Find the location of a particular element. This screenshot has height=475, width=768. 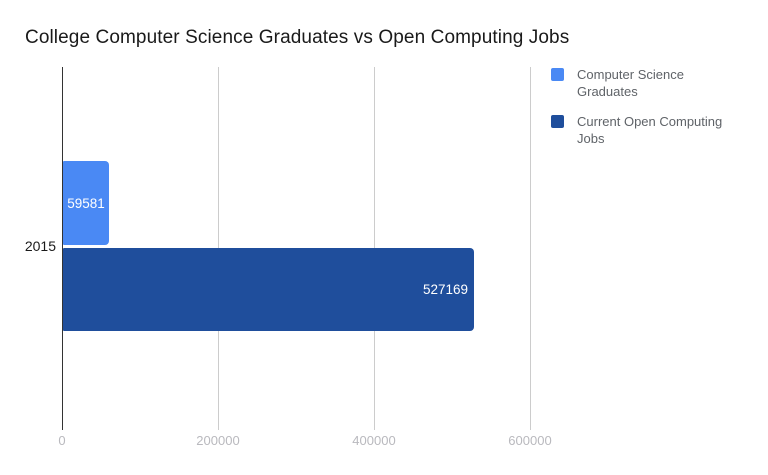

legend-item-current-open-computing-jobs: Current Open Computing Jobs is located at coordinates (648, 130).